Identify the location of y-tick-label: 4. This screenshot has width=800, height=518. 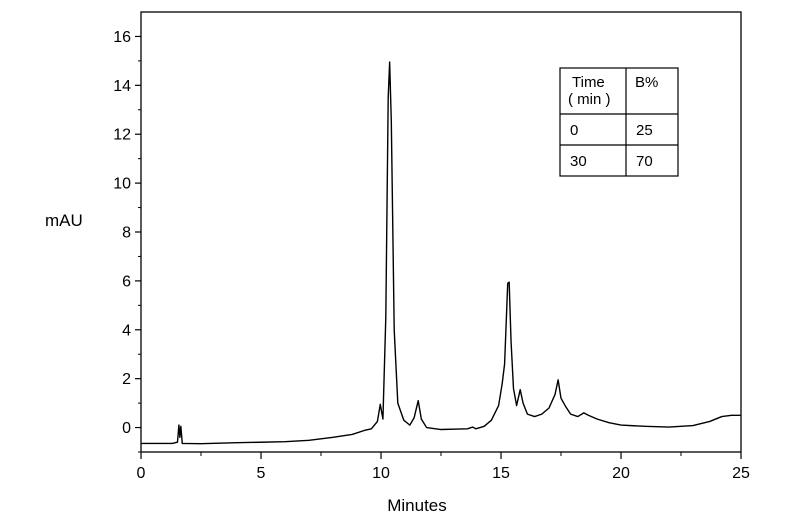
(126, 330).